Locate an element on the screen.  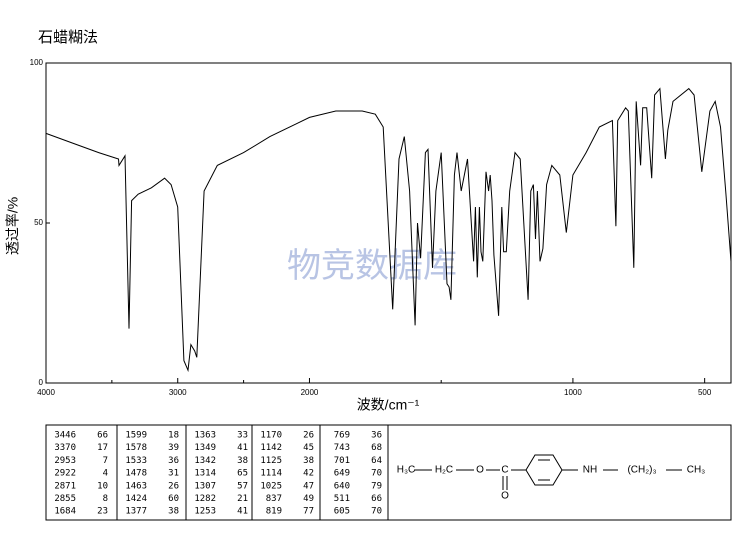
peak-wavenumber: 649 is located at coordinates (342, 474).